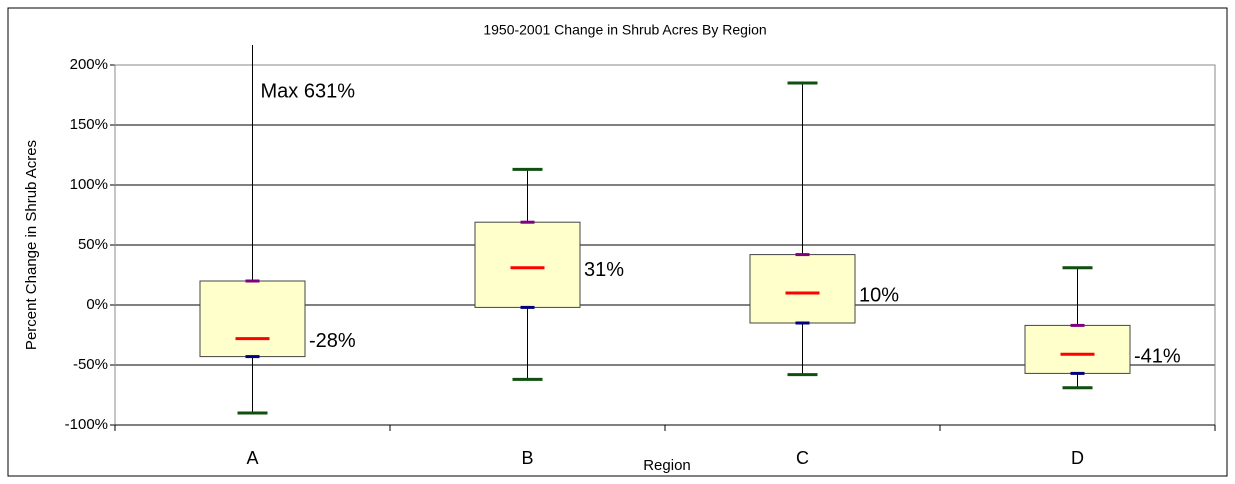 The height and width of the screenshot is (484, 1235). Describe the element at coordinates (89, 124) in the screenshot. I see `y-tick-label: 150%` at that location.